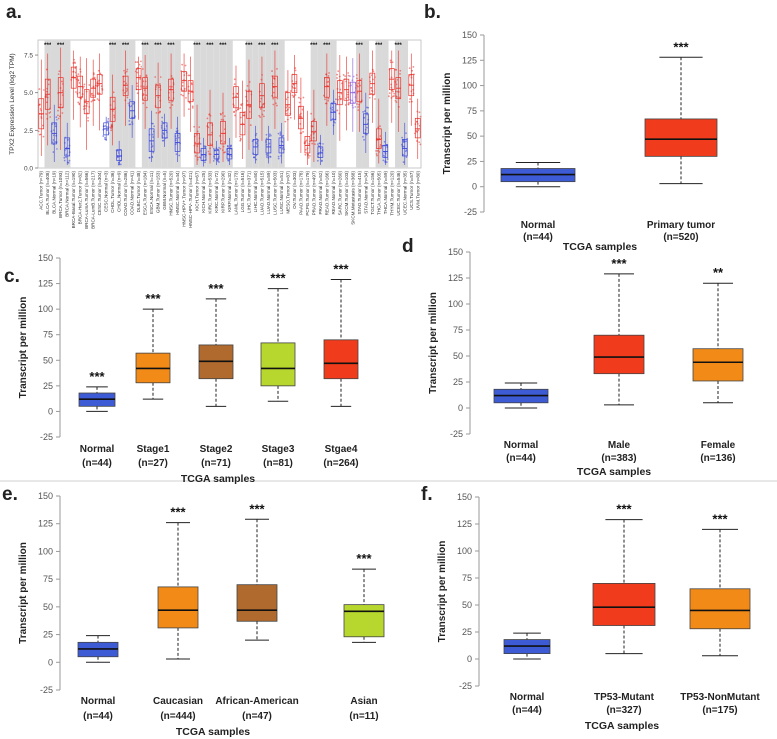 This screenshot has width=777, height=739. What do you see at coordinates (278, 463) in the screenshot?
I see `x-sample-count: (n=81)` at bounding box center [278, 463].